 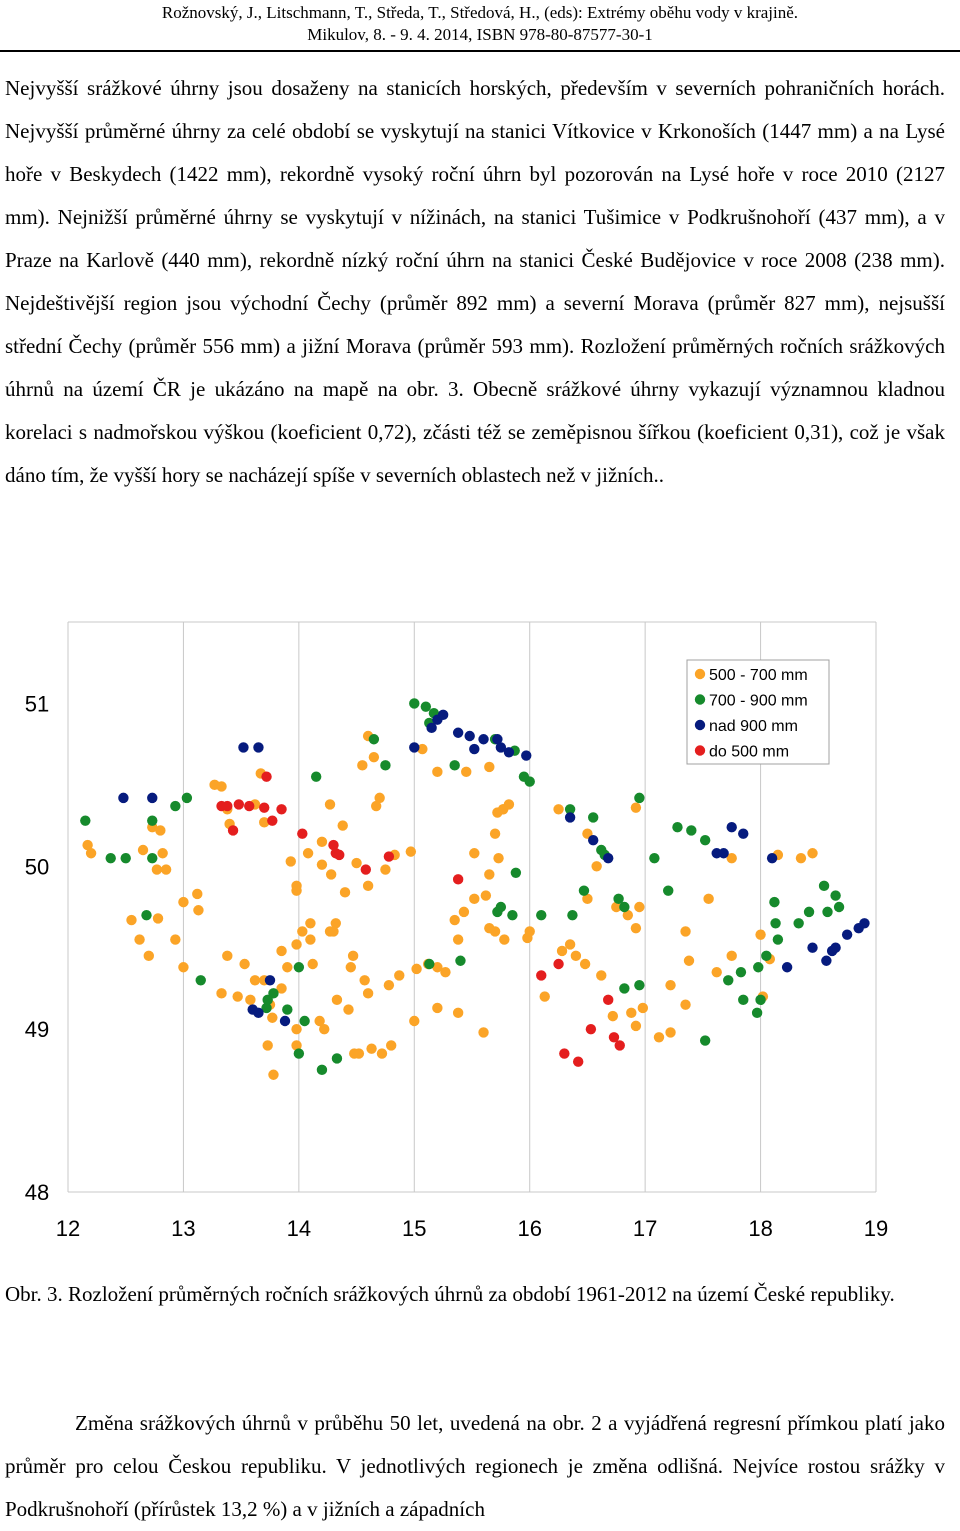 What do you see at coordinates (876, 1228) in the screenshot?
I see `x-tick-label: 19` at bounding box center [876, 1228].